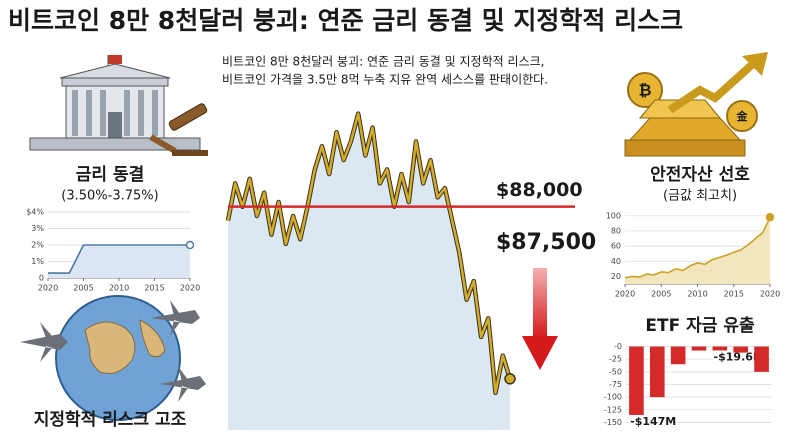 The width and height of the screenshot is (800, 436). What do you see at coordinates (385, 80) in the screenshot?
I see `subtitle-line: 비트코인 가격을 3.5만 8먹 누축 지유 완역 세스스를 판태이한다.` at bounding box center [385, 80].